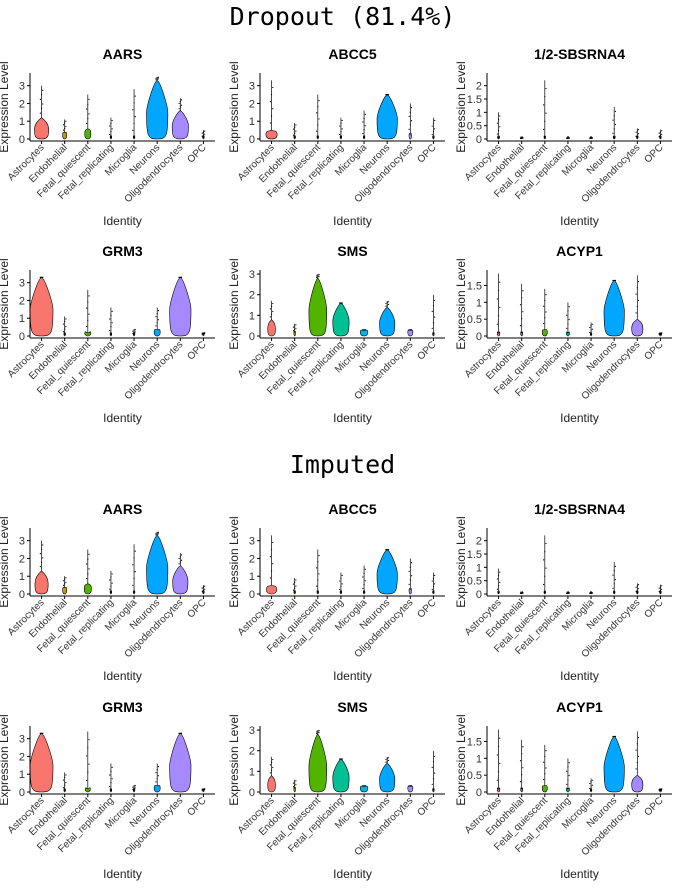 The image size is (685, 890). I want to click on imputed-section-title: Imputed, so click(342, 464).